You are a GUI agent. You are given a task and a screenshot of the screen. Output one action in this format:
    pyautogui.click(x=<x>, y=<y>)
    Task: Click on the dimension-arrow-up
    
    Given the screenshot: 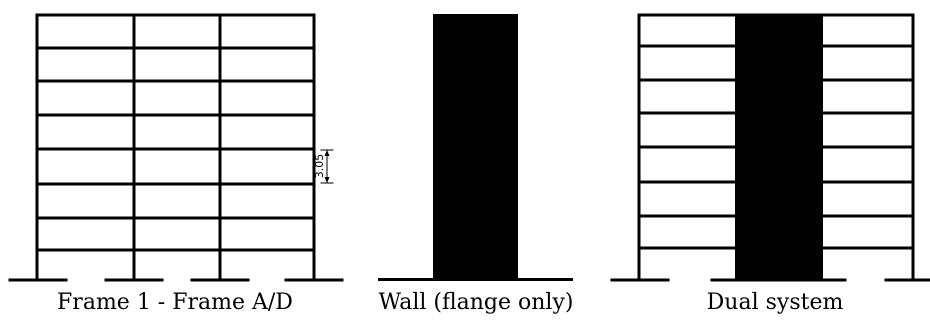 What is the action you would take?
    pyautogui.click(x=327, y=153)
    